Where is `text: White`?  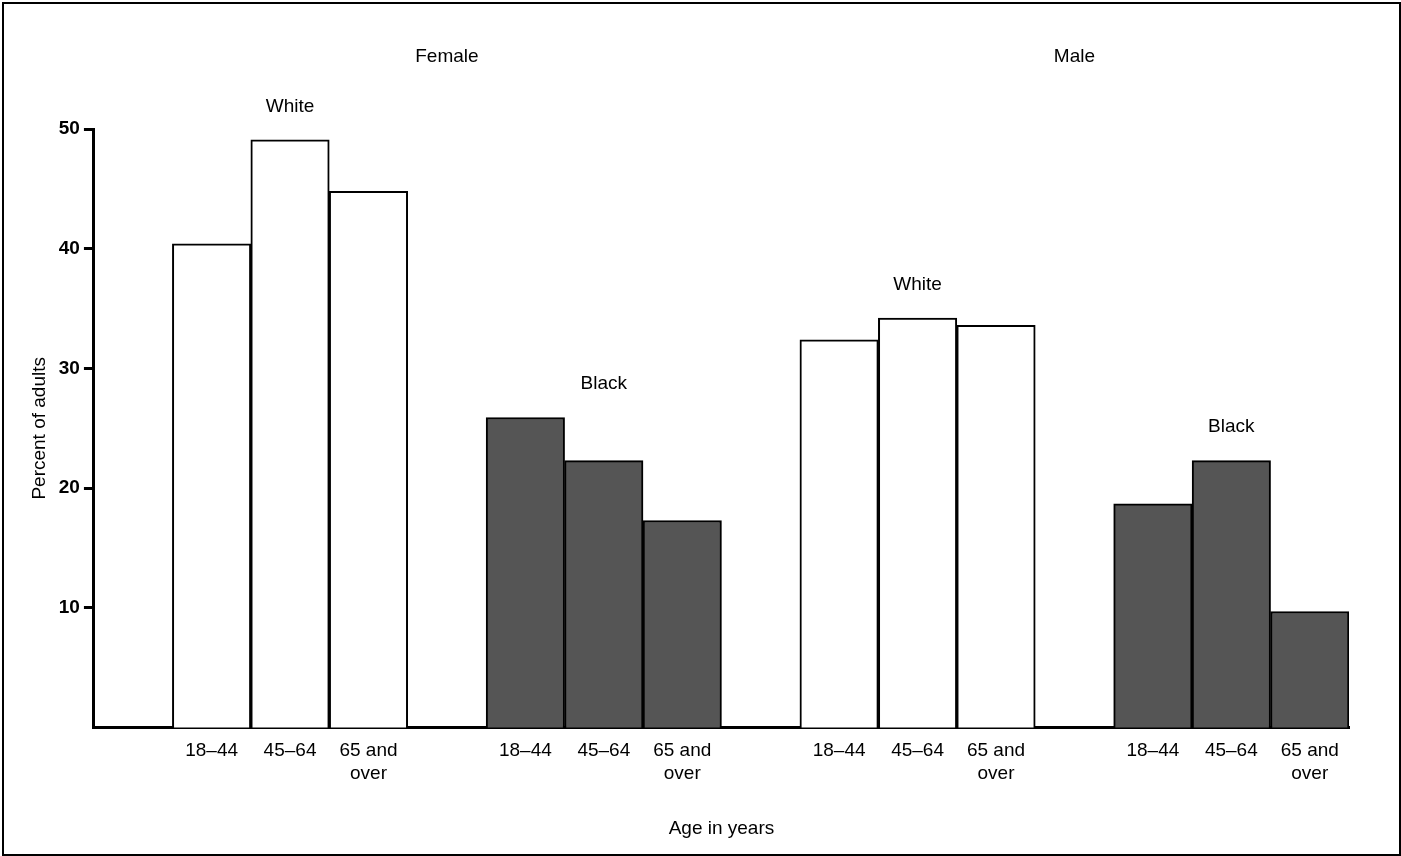
text: White is located at coordinates (917, 283).